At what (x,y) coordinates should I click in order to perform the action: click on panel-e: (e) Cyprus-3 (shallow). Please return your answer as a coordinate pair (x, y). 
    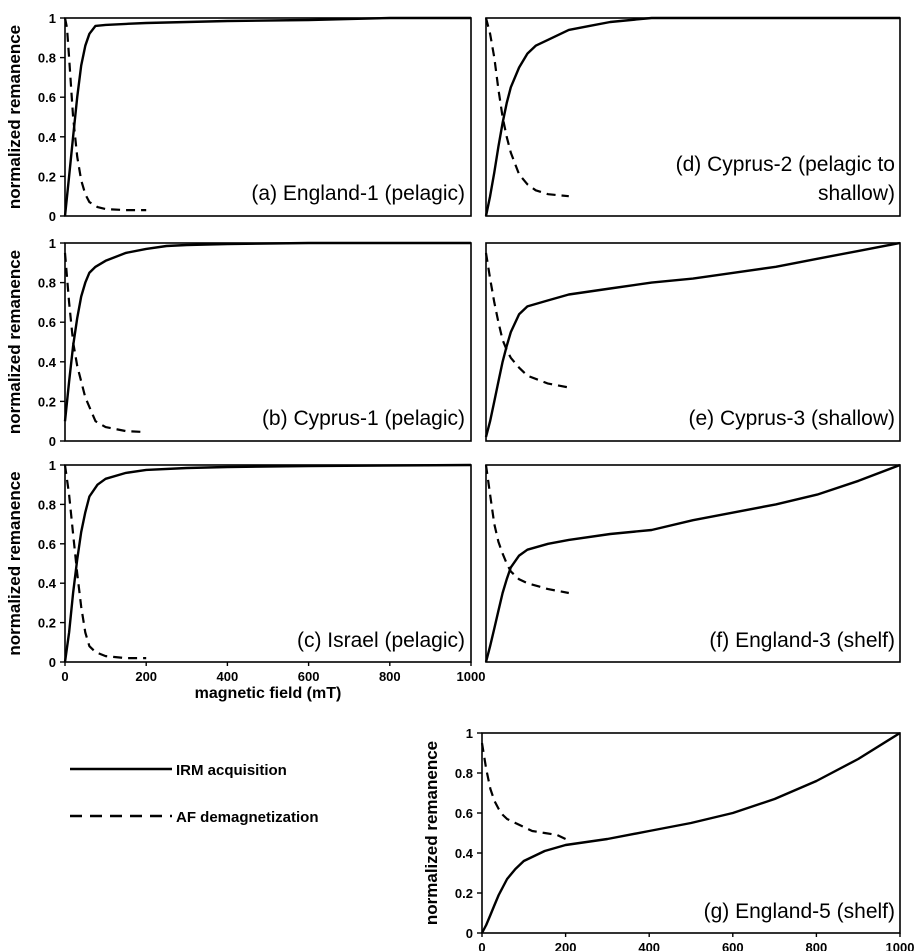
    Looking at the image, I should click on (692, 341).